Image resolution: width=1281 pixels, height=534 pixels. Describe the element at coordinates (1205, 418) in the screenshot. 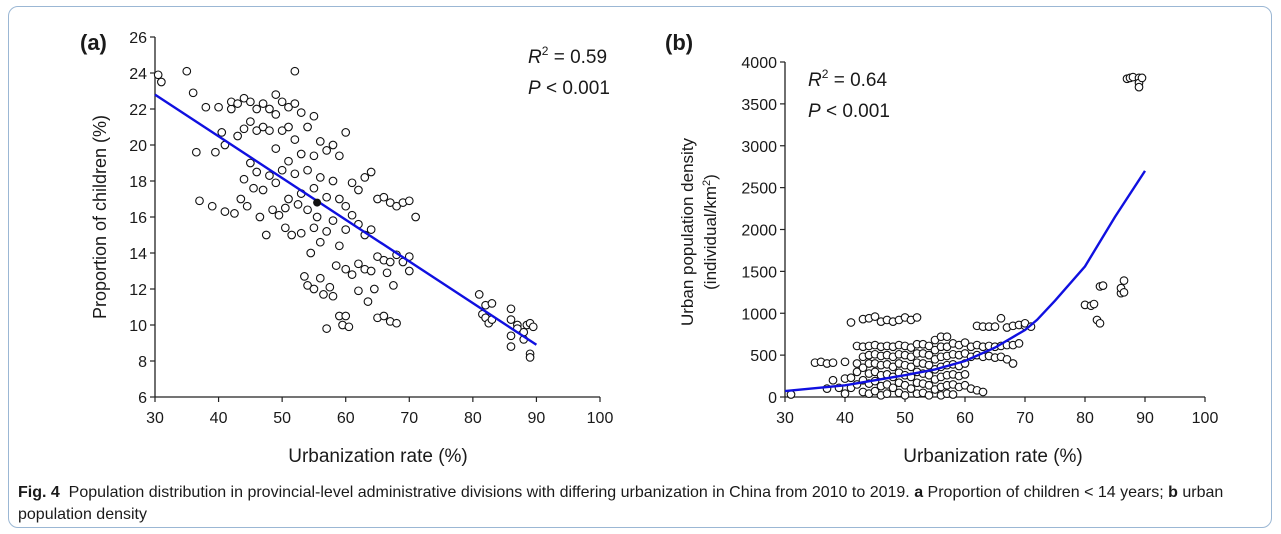

I see `panel-b-x-tick-label: 100` at that location.